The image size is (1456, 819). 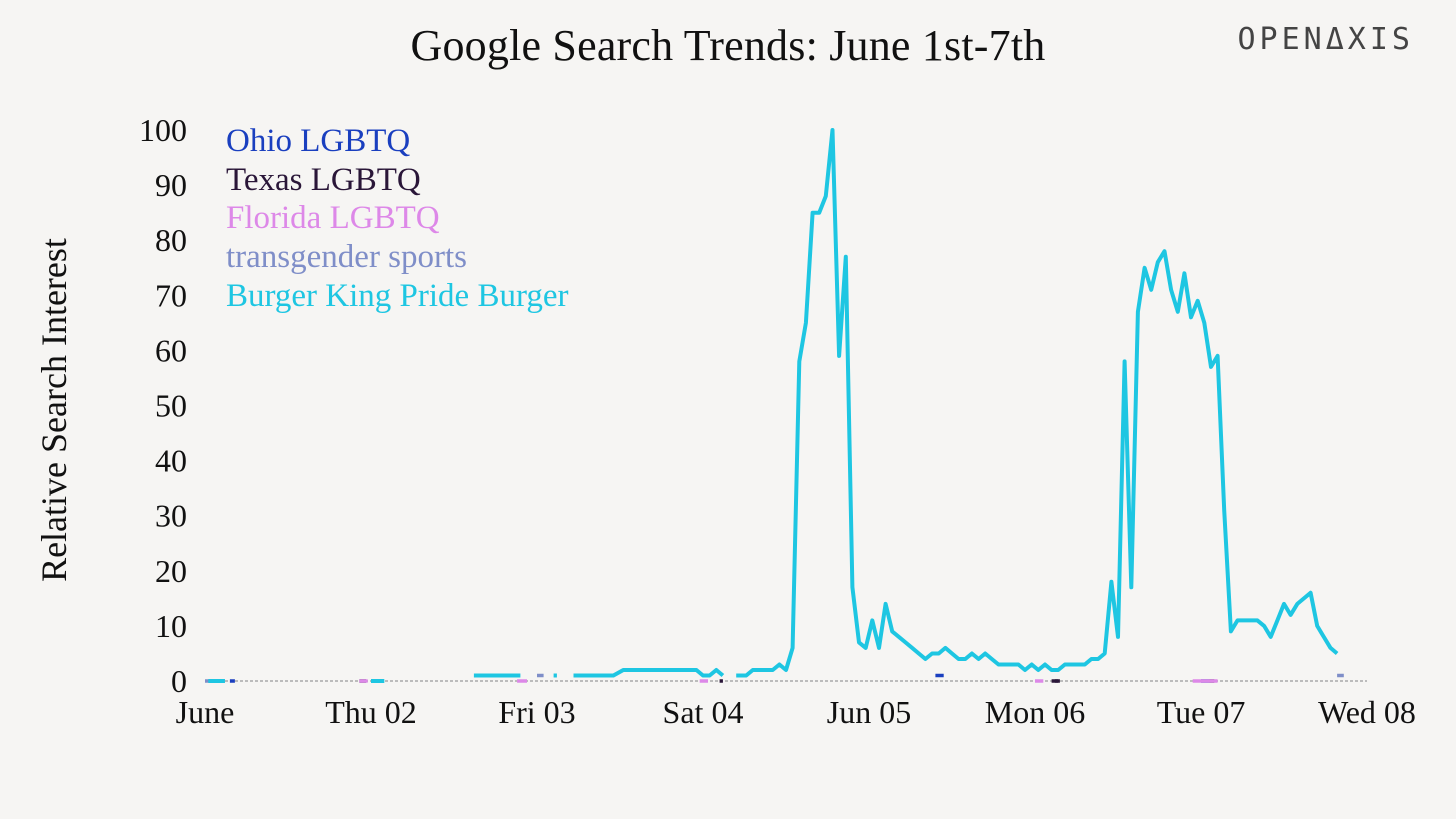 I want to click on legend-item-texas-lgbtq: Texas LGBTQ, so click(x=323, y=179).